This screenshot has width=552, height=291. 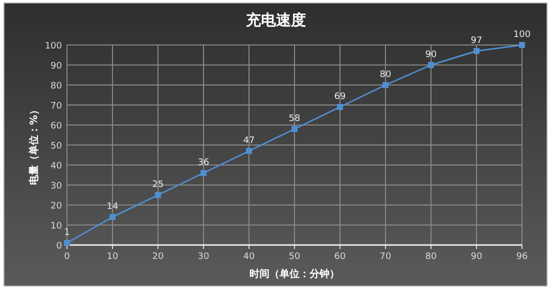 What do you see at coordinates (56, 167) in the screenshot?
I see `y-tick-label: 40` at bounding box center [56, 167].